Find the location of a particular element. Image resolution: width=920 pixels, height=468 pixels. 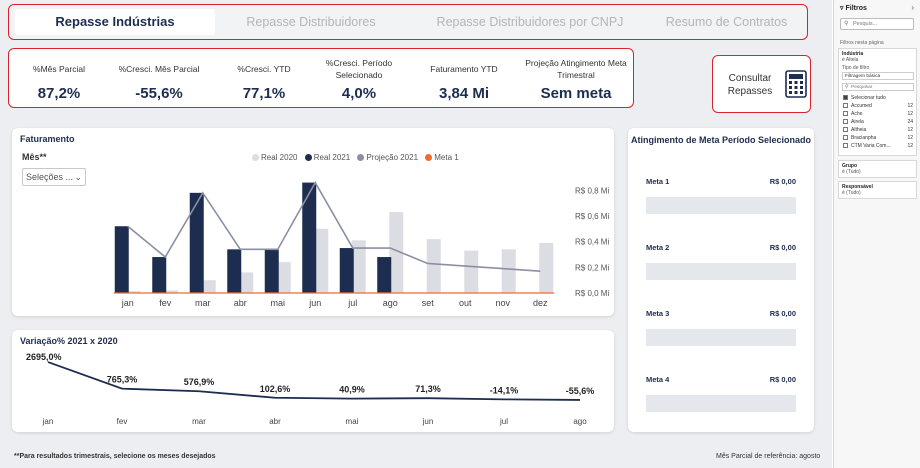

filters-page-subtitle: Filtros nesta página is located at coordinates (862, 43).